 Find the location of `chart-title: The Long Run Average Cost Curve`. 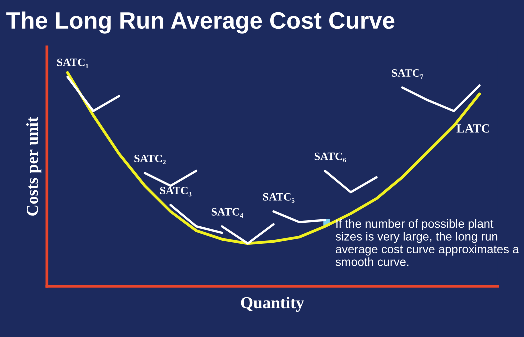

chart-title: The Long Run Average Cost Curve is located at coordinates (200, 23).